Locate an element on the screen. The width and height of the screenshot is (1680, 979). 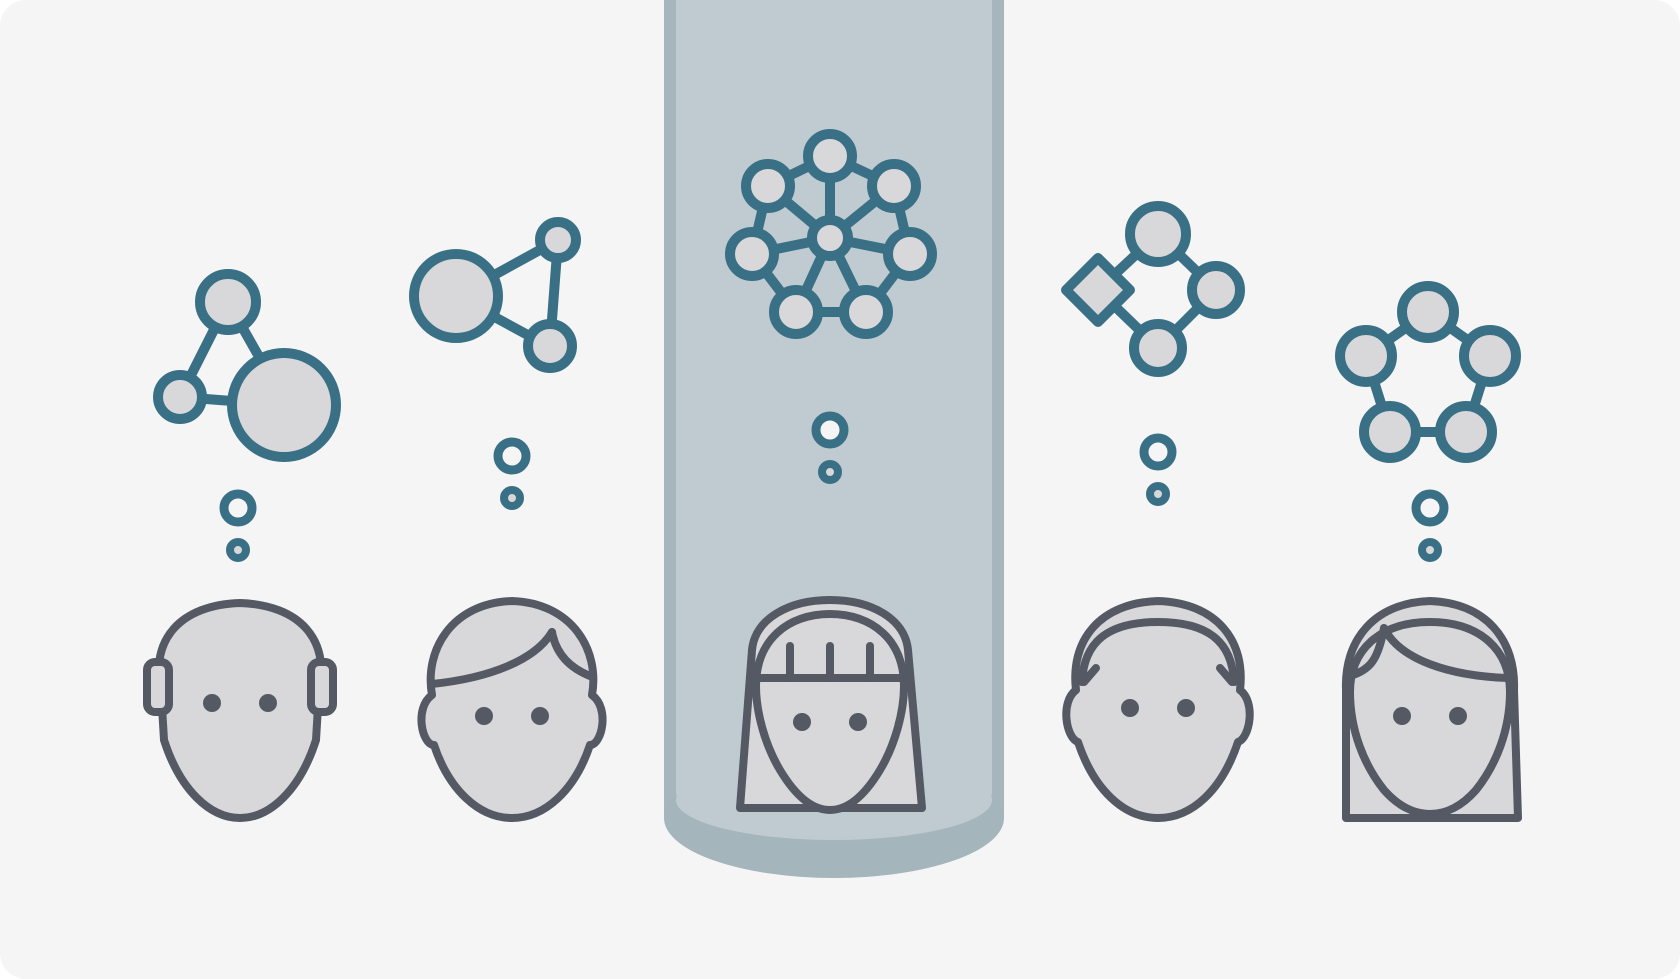
beam-left-edge is located at coordinates (671, 409).